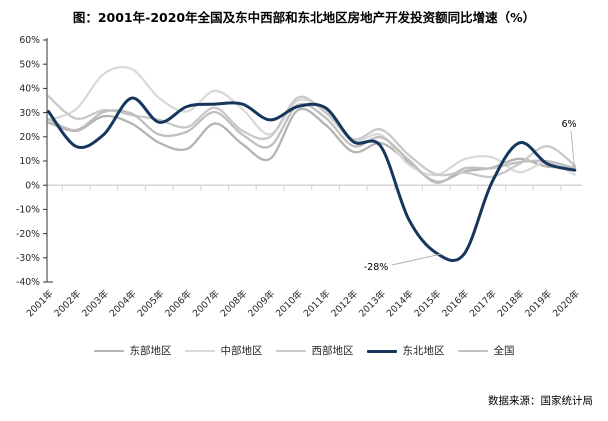 The image size is (608, 421). I want to click on legend-label-east: 东部地区, so click(150, 350).